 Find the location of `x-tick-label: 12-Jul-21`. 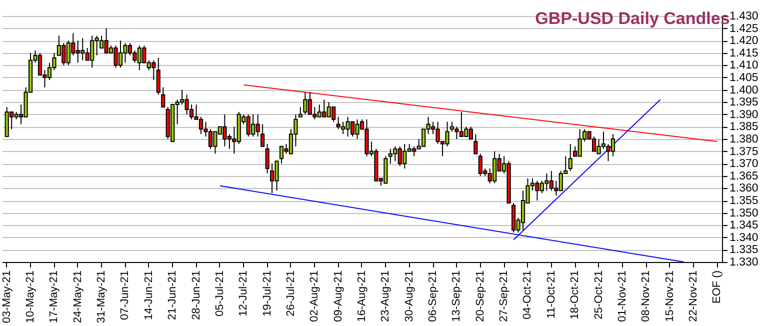

x-tick-label: 12-Jul-21 is located at coordinates (244, 293).